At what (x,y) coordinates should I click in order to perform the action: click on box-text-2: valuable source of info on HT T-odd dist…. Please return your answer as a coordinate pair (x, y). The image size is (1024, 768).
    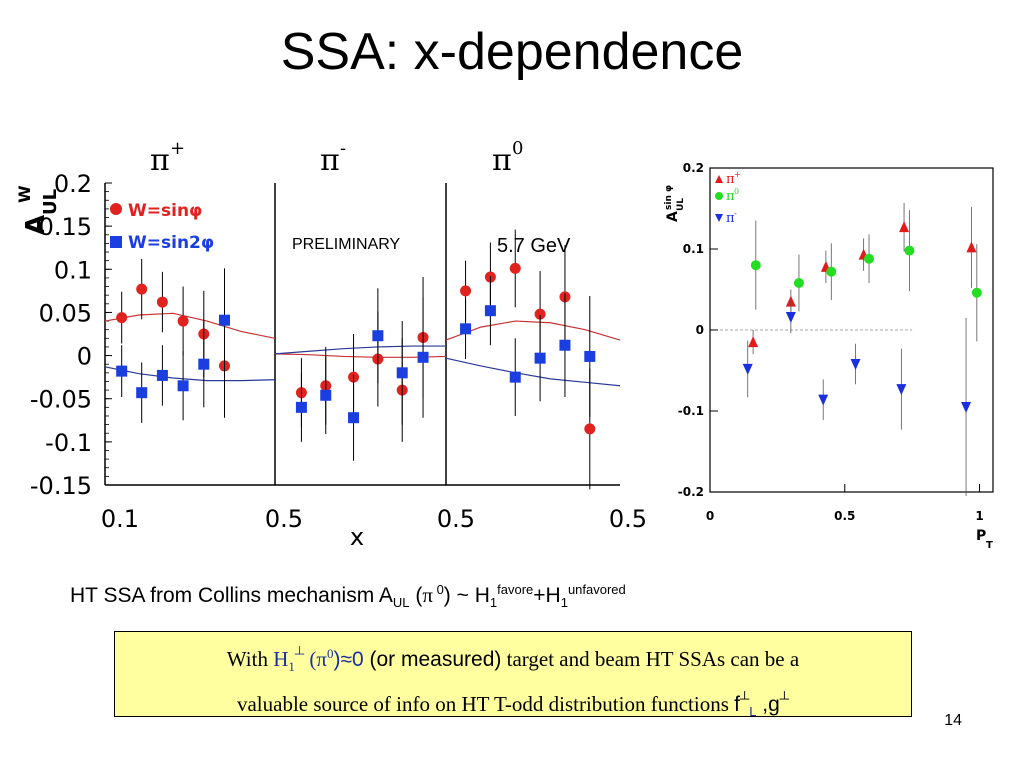
    Looking at the image, I should click on (485, 704).